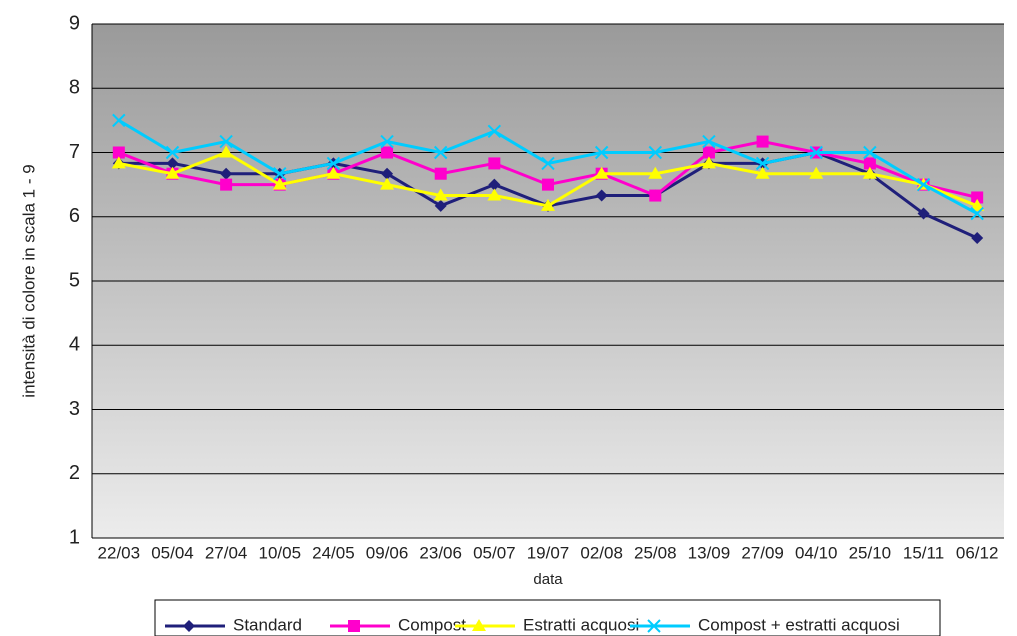 The image size is (1017, 636). What do you see at coordinates (440, 552) in the screenshot?
I see `x-tick-label: 23/06` at bounding box center [440, 552].